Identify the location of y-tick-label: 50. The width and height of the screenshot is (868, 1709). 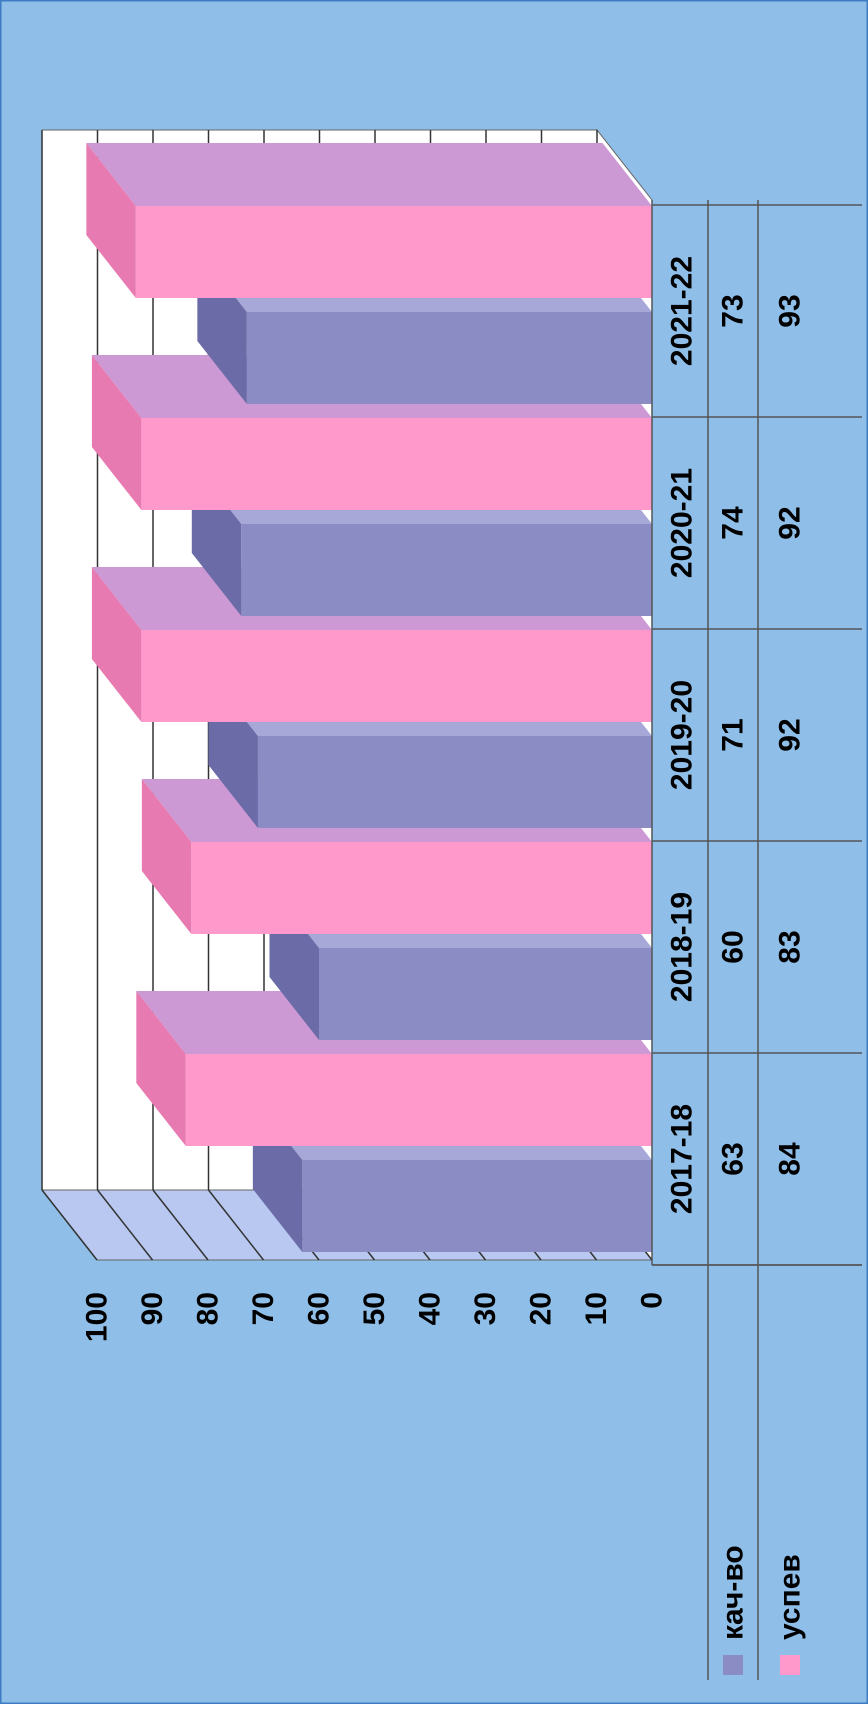
(374, 1308).